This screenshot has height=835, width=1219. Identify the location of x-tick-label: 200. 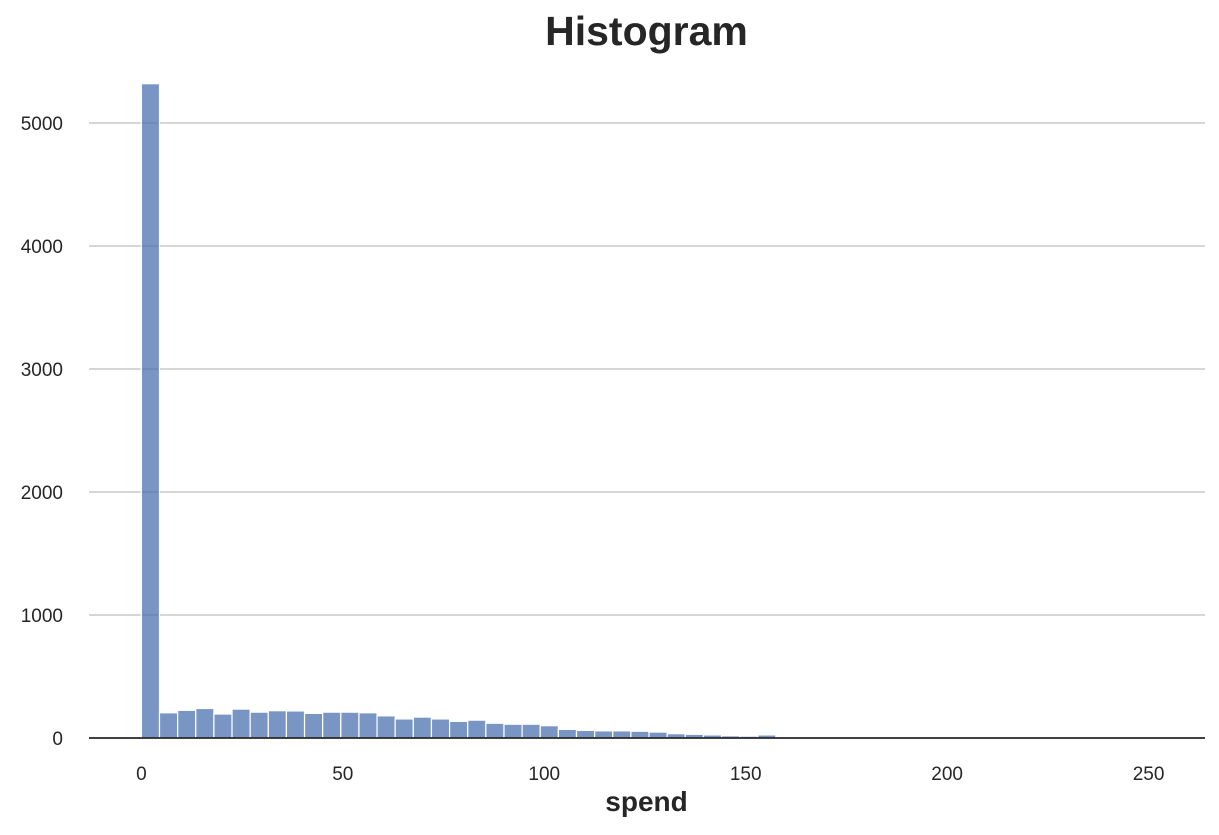
(947, 774).